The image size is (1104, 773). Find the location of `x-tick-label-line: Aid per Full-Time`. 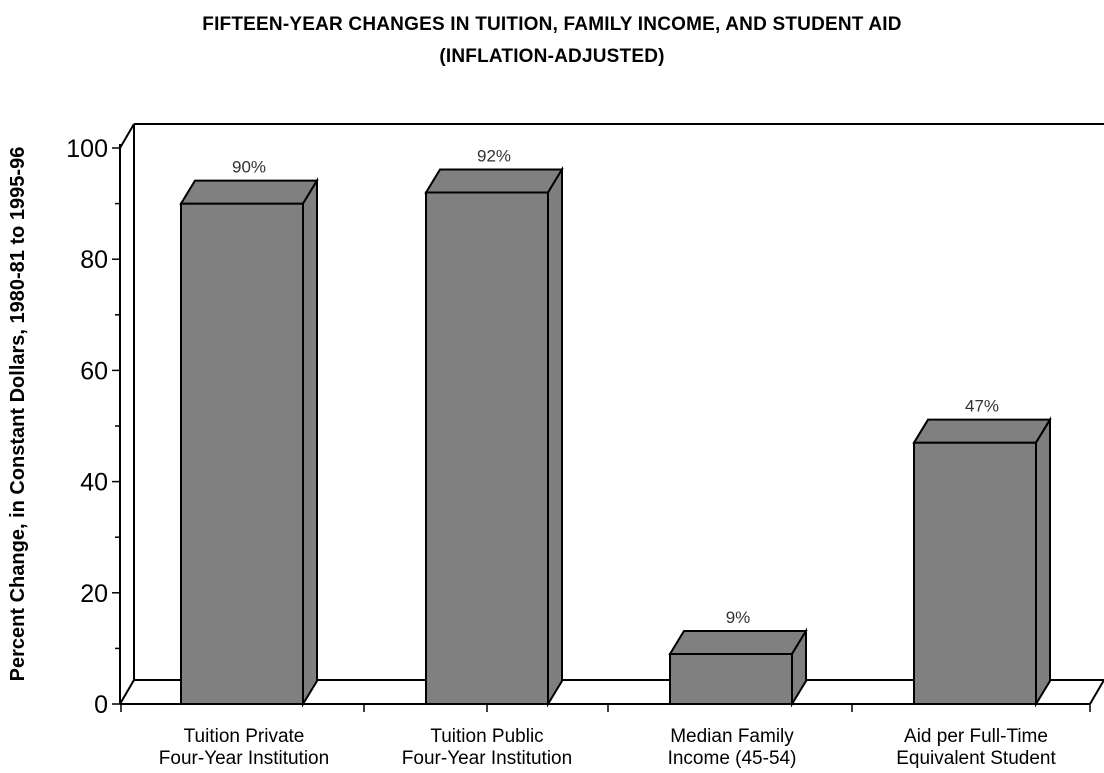

x-tick-label-line: Aid per Full-Time is located at coordinates (976, 736).